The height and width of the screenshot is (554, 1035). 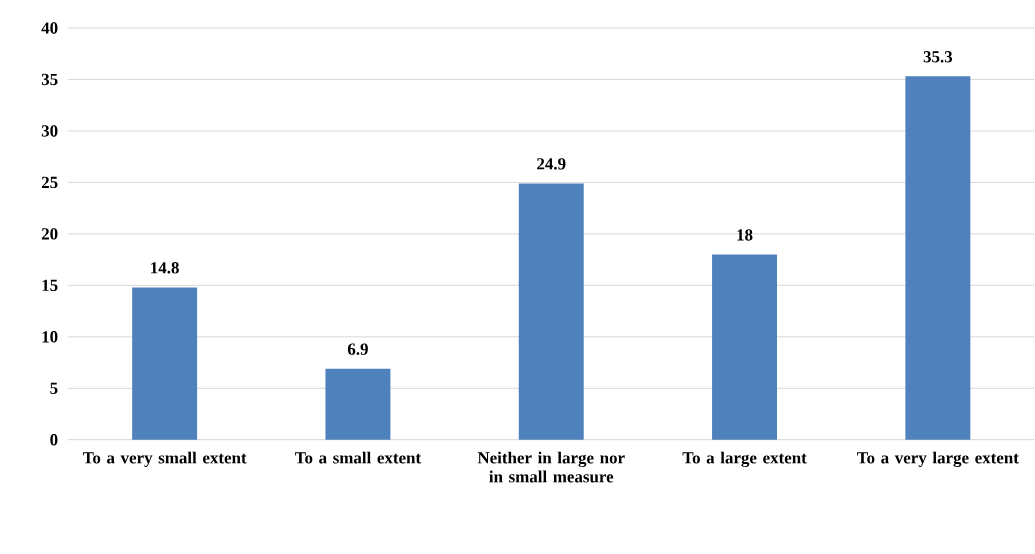 I want to click on y-tick-label: 35, so click(x=49, y=79).